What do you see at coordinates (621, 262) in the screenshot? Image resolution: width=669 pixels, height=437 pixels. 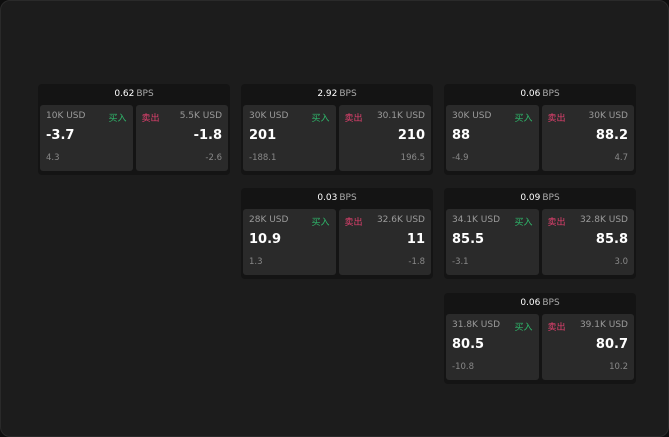 I see `sell-change: 3.0` at bounding box center [621, 262].